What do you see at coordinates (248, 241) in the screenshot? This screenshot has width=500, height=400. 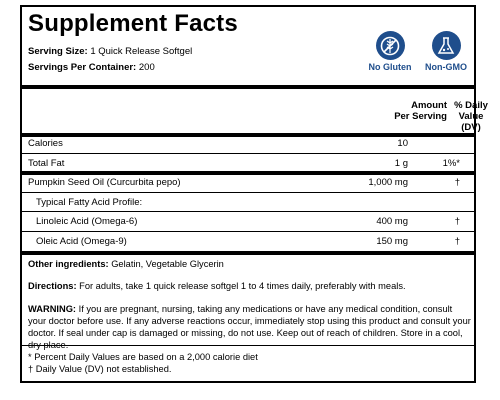 I see `ingredient-row-oleic-acid: Oleic Acid (Omega-9) 150 mg †` at bounding box center [248, 241].